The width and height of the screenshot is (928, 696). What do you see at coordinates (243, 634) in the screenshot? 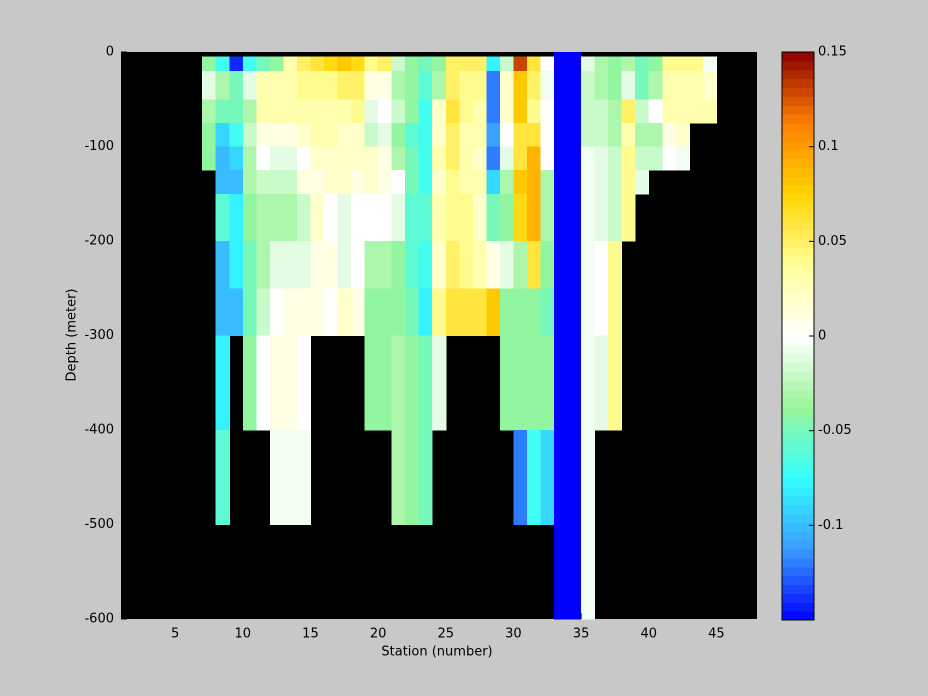
I see `x-tick-label: 10` at bounding box center [243, 634].